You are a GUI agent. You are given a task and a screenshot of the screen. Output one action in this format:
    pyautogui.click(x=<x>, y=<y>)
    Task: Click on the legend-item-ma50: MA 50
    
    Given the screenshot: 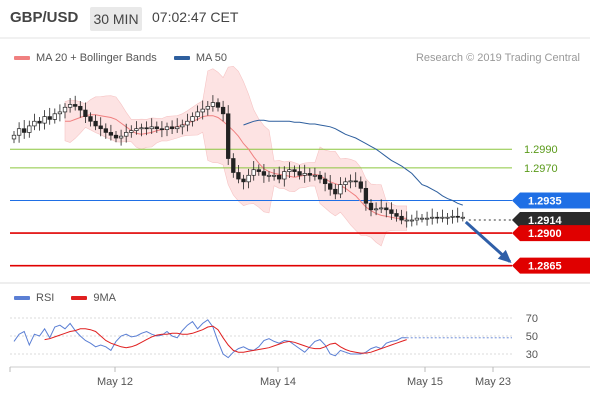 What is the action you would take?
    pyautogui.click(x=200, y=58)
    